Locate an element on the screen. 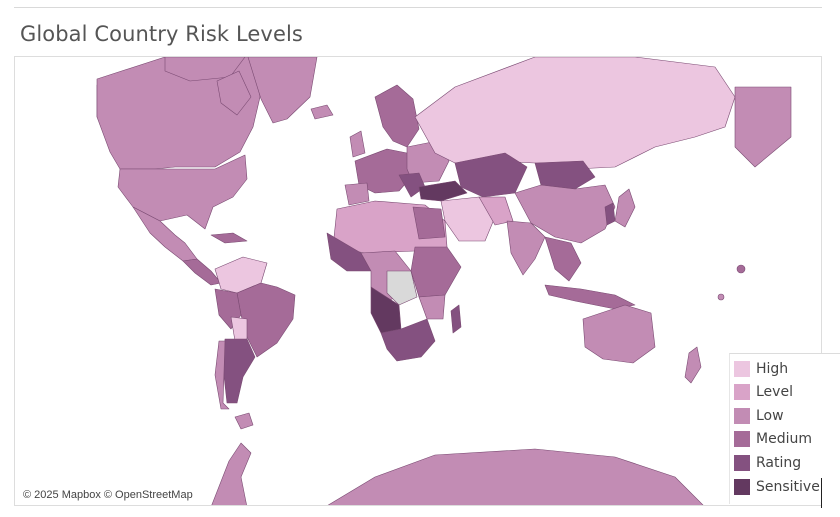 This screenshot has width=840, height=517. legend-item-rating: Rating is located at coordinates (767, 463).